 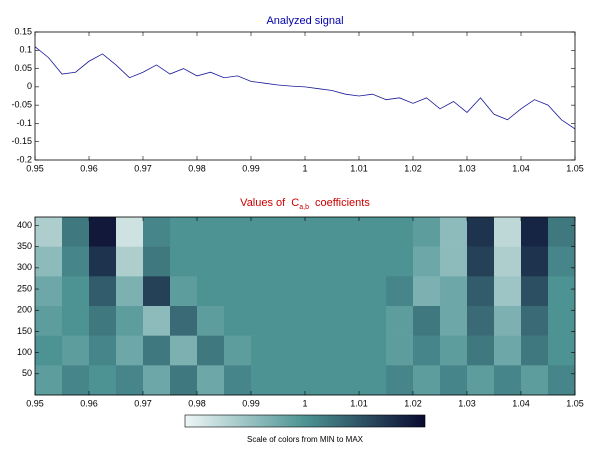 What do you see at coordinates (35, 403) in the screenshot?
I see `x-tick-label: 0.95` at bounding box center [35, 403].